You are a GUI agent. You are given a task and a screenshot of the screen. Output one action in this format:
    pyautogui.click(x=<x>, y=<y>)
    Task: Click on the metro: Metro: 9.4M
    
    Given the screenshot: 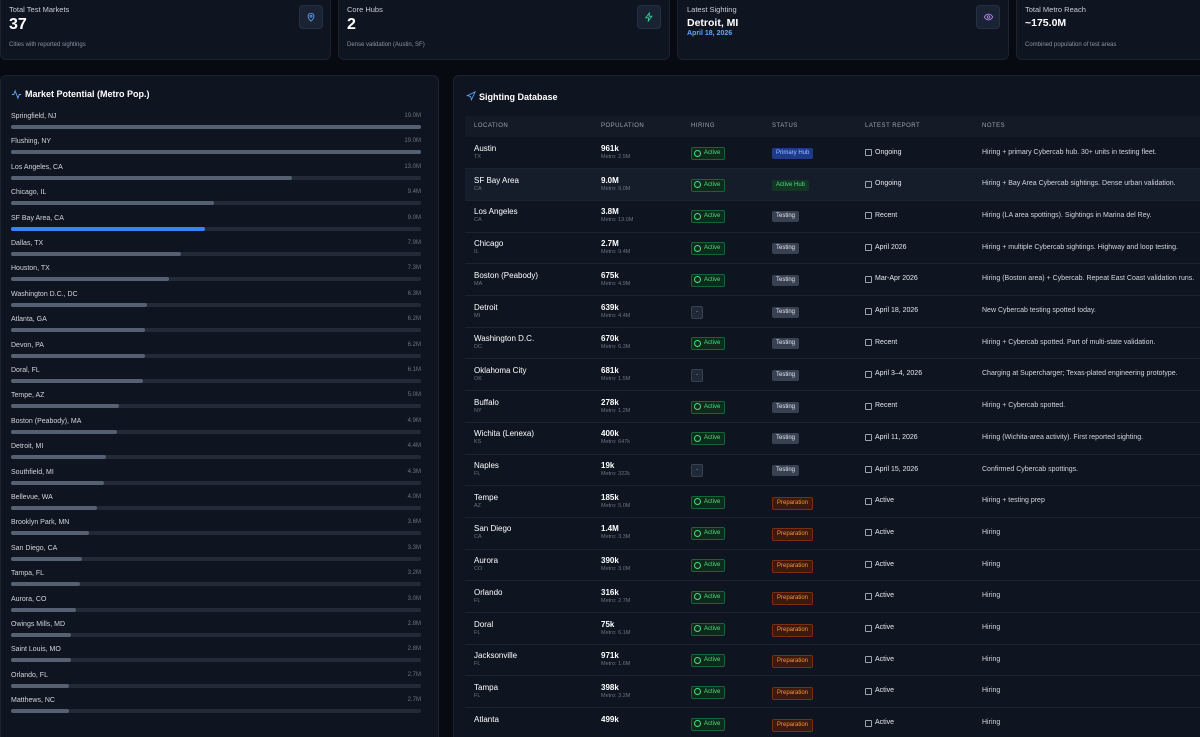 What is the action you would take?
    pyautogui.click(x=616, y=252)
    